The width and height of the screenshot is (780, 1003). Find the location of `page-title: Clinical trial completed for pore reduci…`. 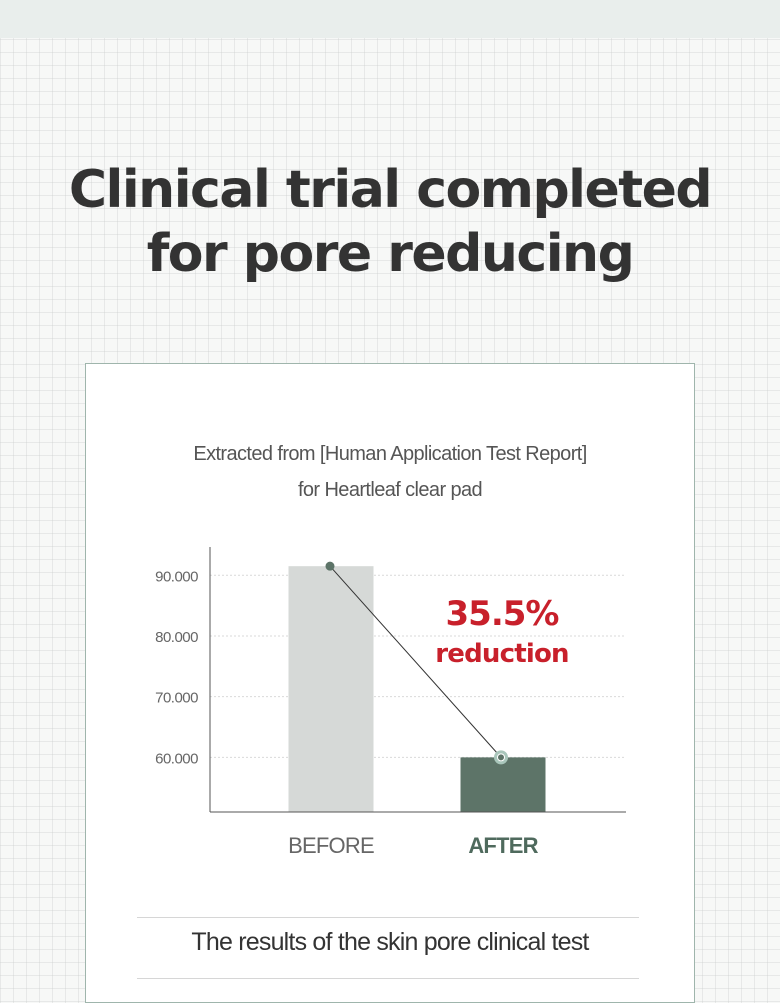

page-title: Clinical trial completed for pore reduci… is located at coordinates (390, 222).